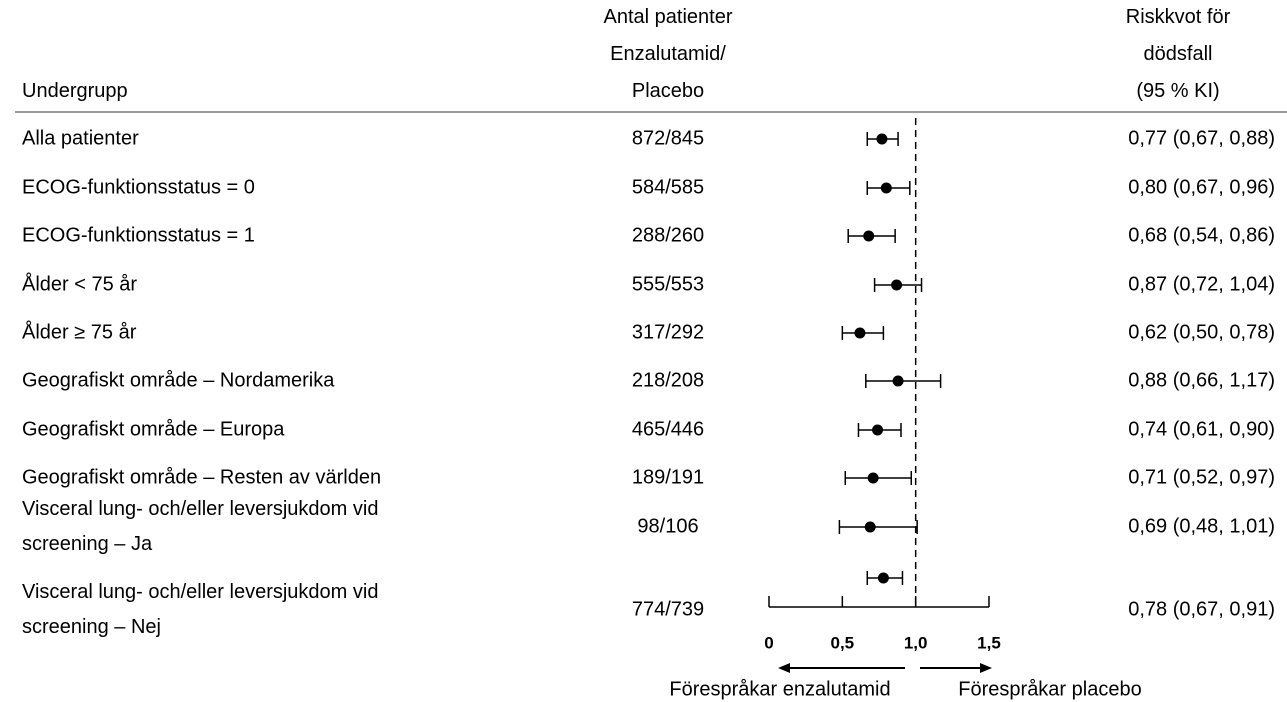 The width and height of the screenshot is (1287, 702). What do you see at coordinates (1201, 235) in the screenshot?
I see `value-label: 0,68 (0,54, 0,86)` at bounding box center [1201, 235].